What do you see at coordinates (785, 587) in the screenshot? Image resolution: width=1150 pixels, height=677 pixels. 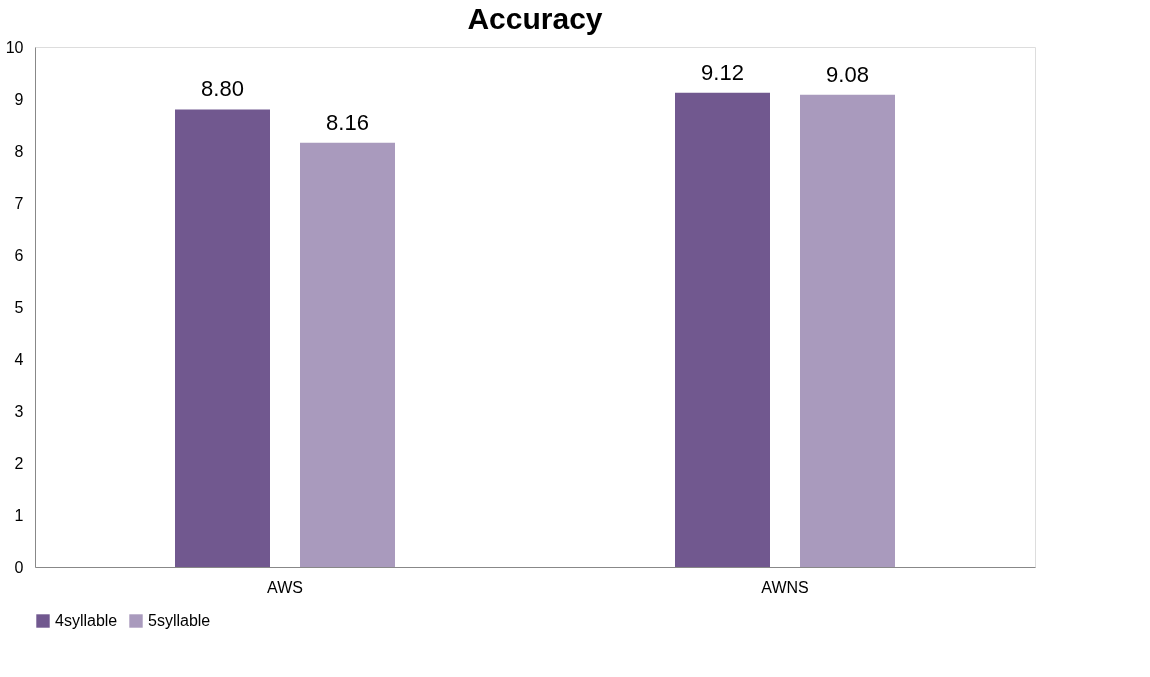 I see `x-tick-label: AWNS` at bounding box center [785, 587].